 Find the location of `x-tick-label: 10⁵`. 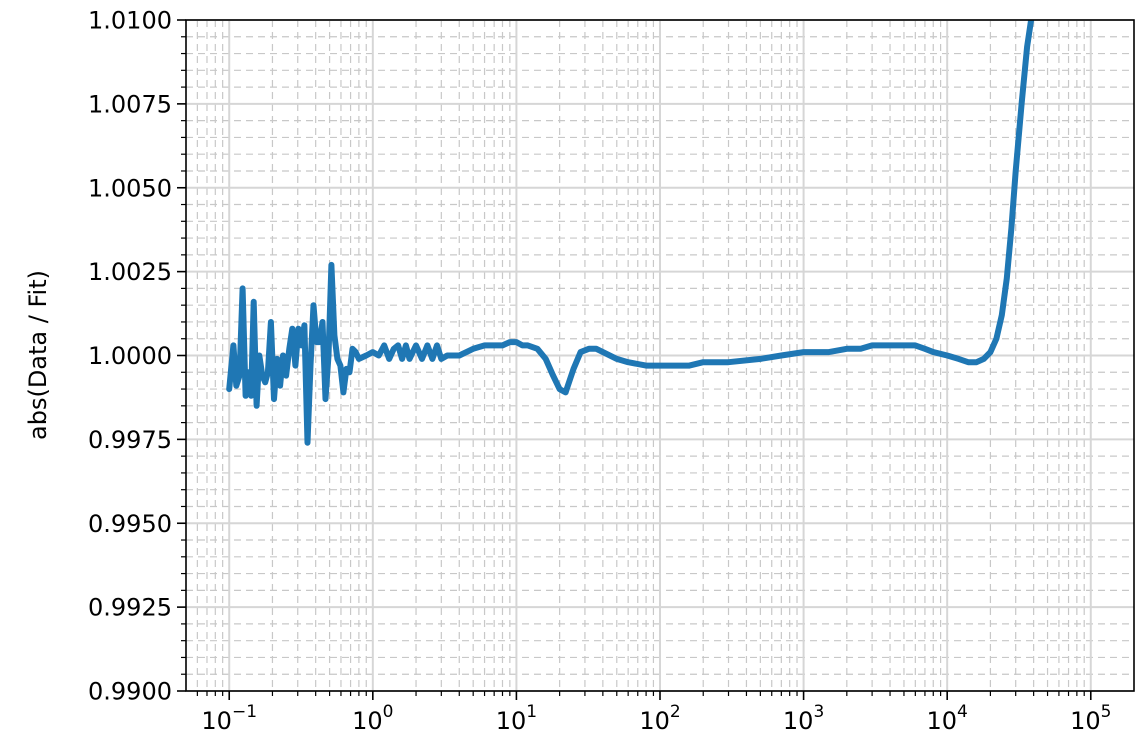

x-tick-label: 10⁵ is located at coordinates (1090, 718).